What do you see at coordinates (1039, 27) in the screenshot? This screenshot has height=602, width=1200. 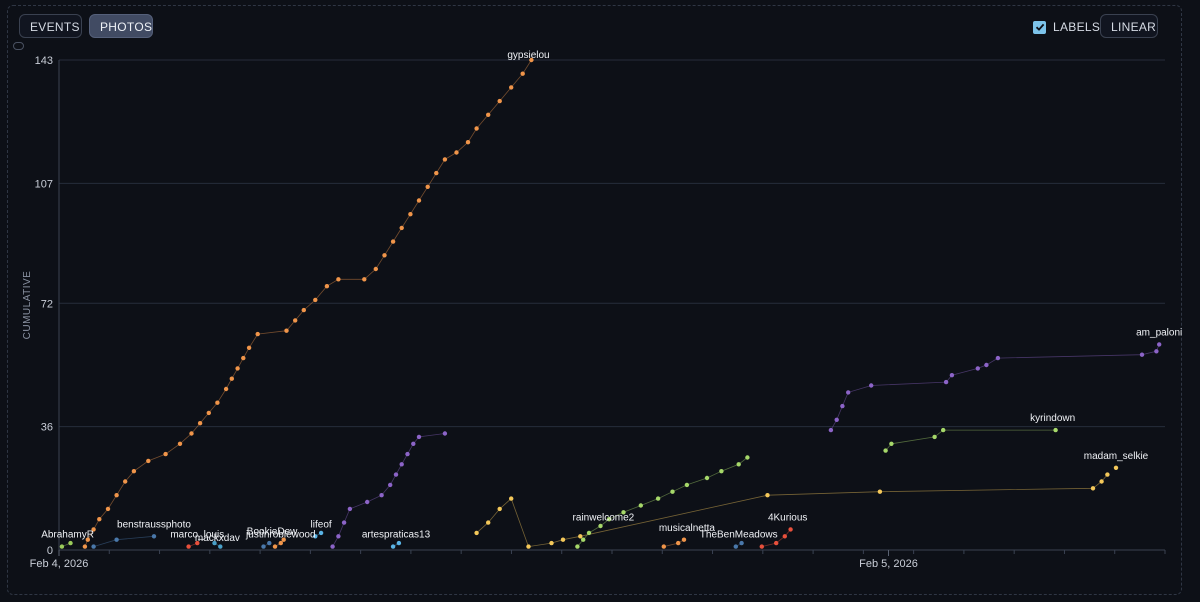 I see `labels-checkbox` at bounding box center [1039, 27].